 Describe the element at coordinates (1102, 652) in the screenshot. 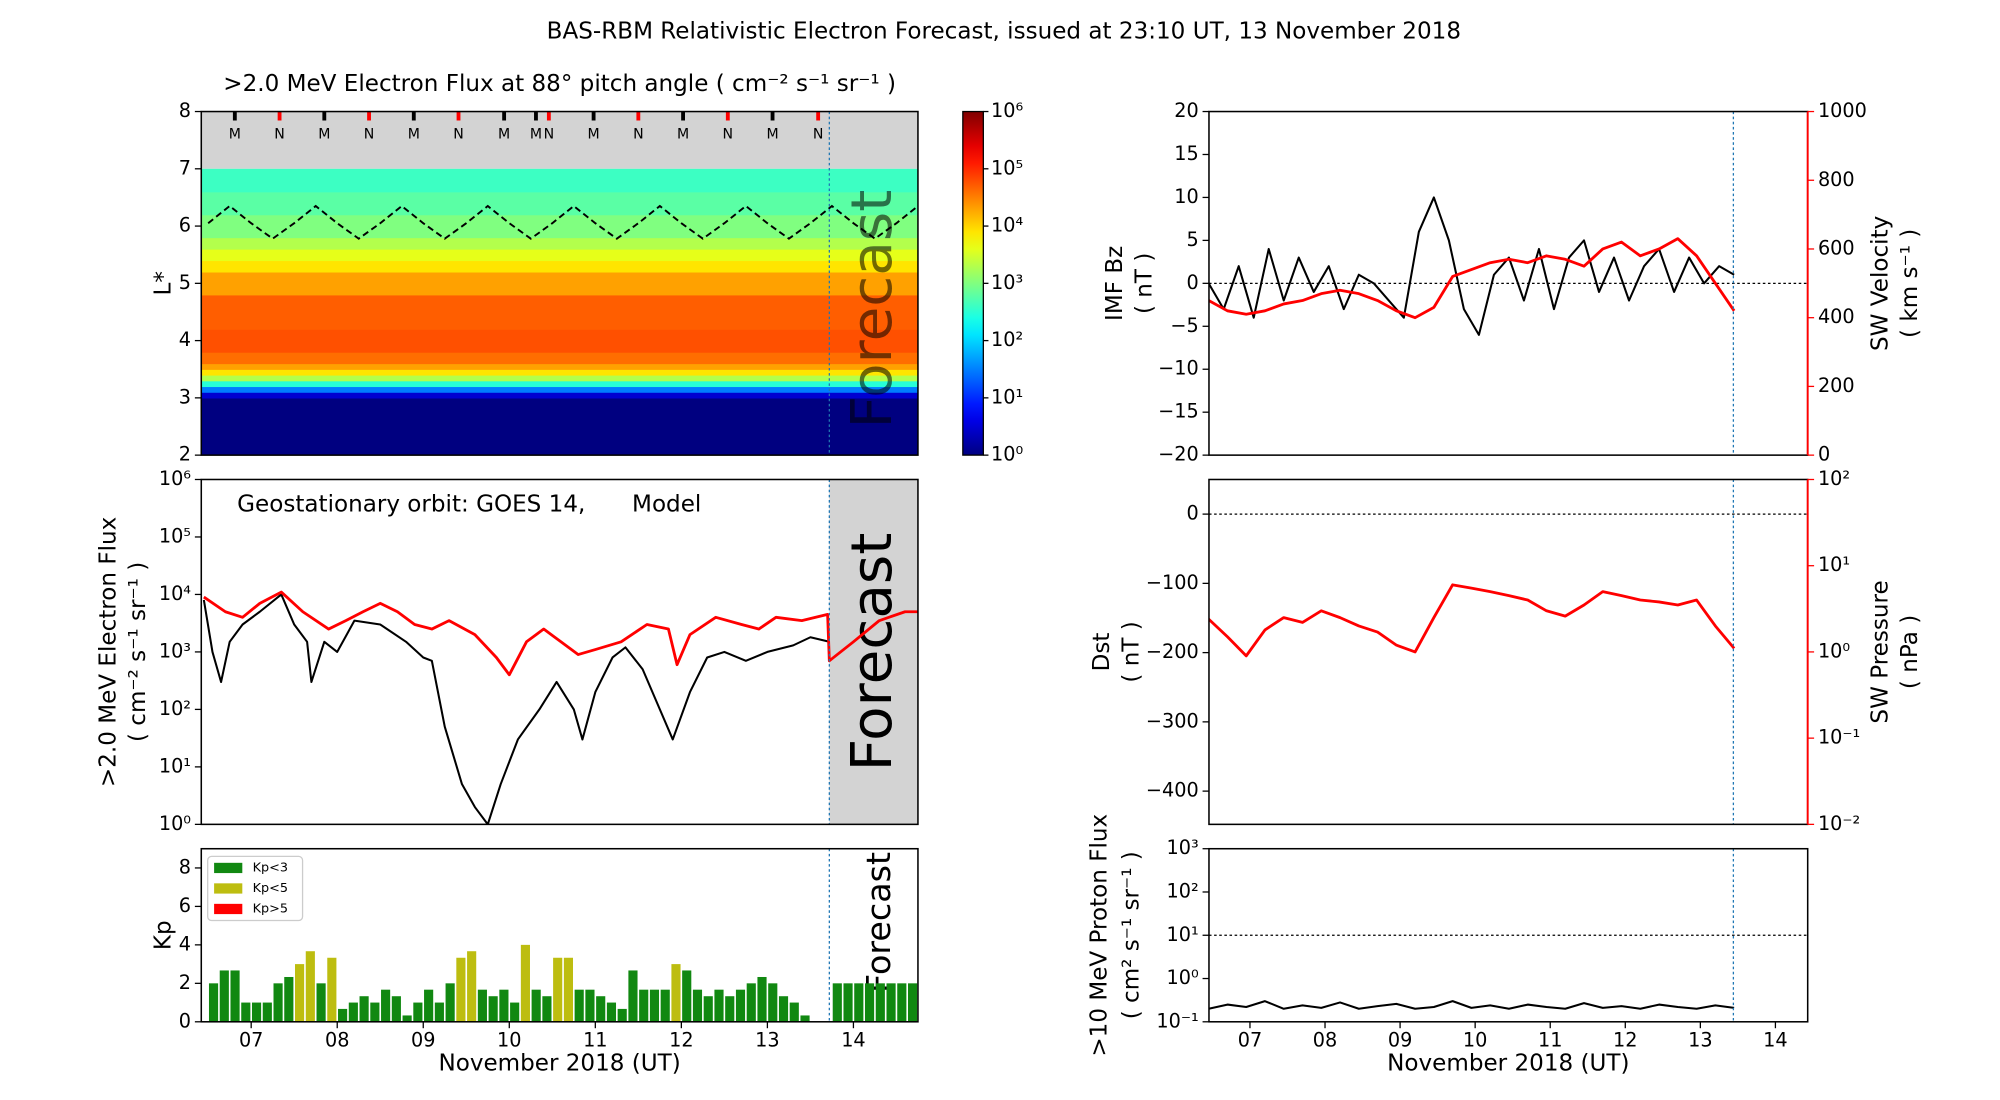

I see `y-axis-label: Dst` at that location.